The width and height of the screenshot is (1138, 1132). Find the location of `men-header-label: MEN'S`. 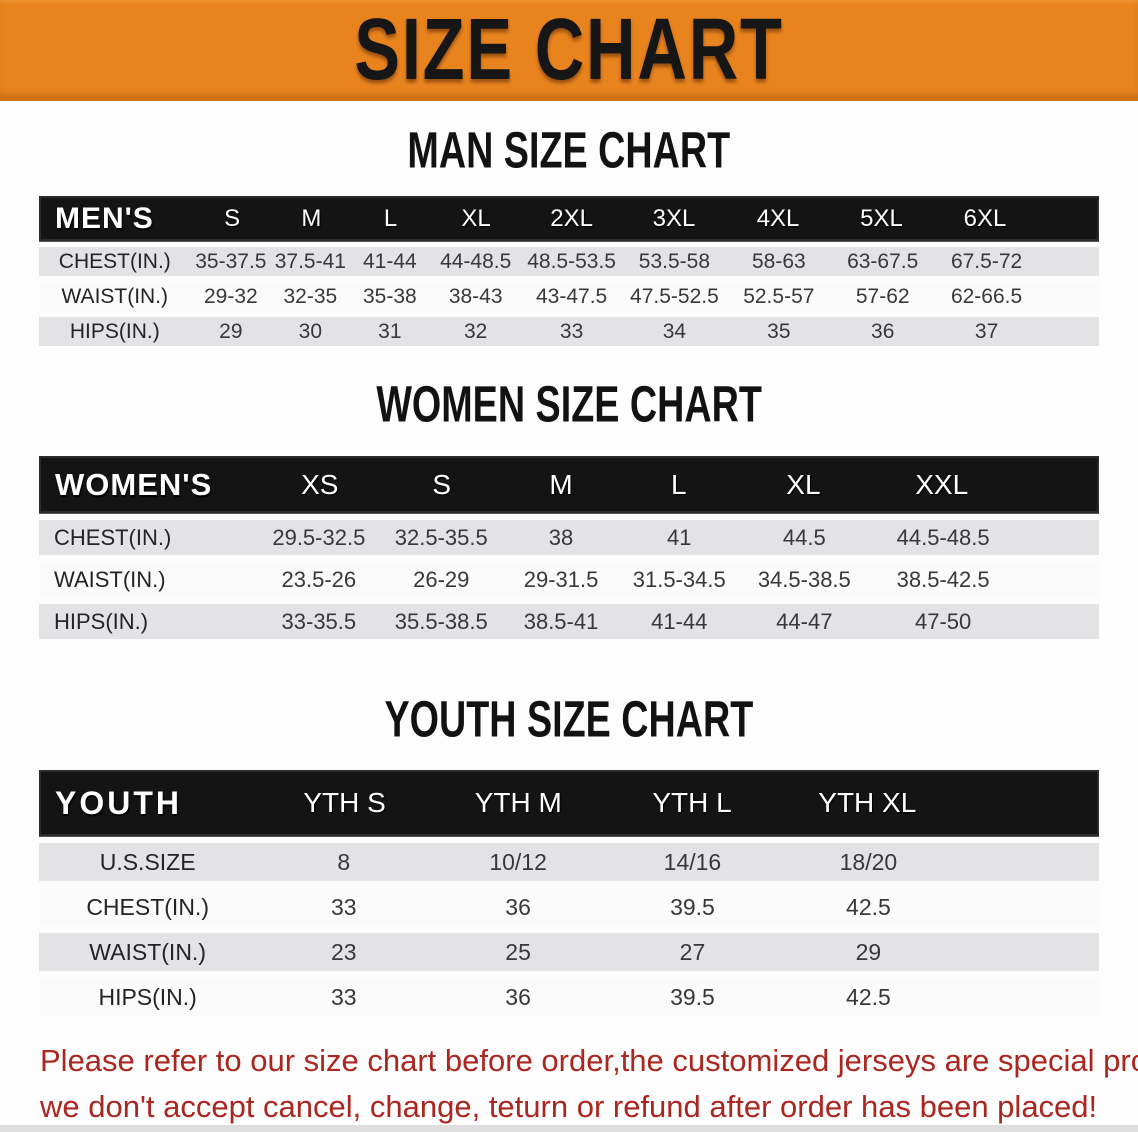

men-header-label: MEN'S is located at coordinates (104, 218).